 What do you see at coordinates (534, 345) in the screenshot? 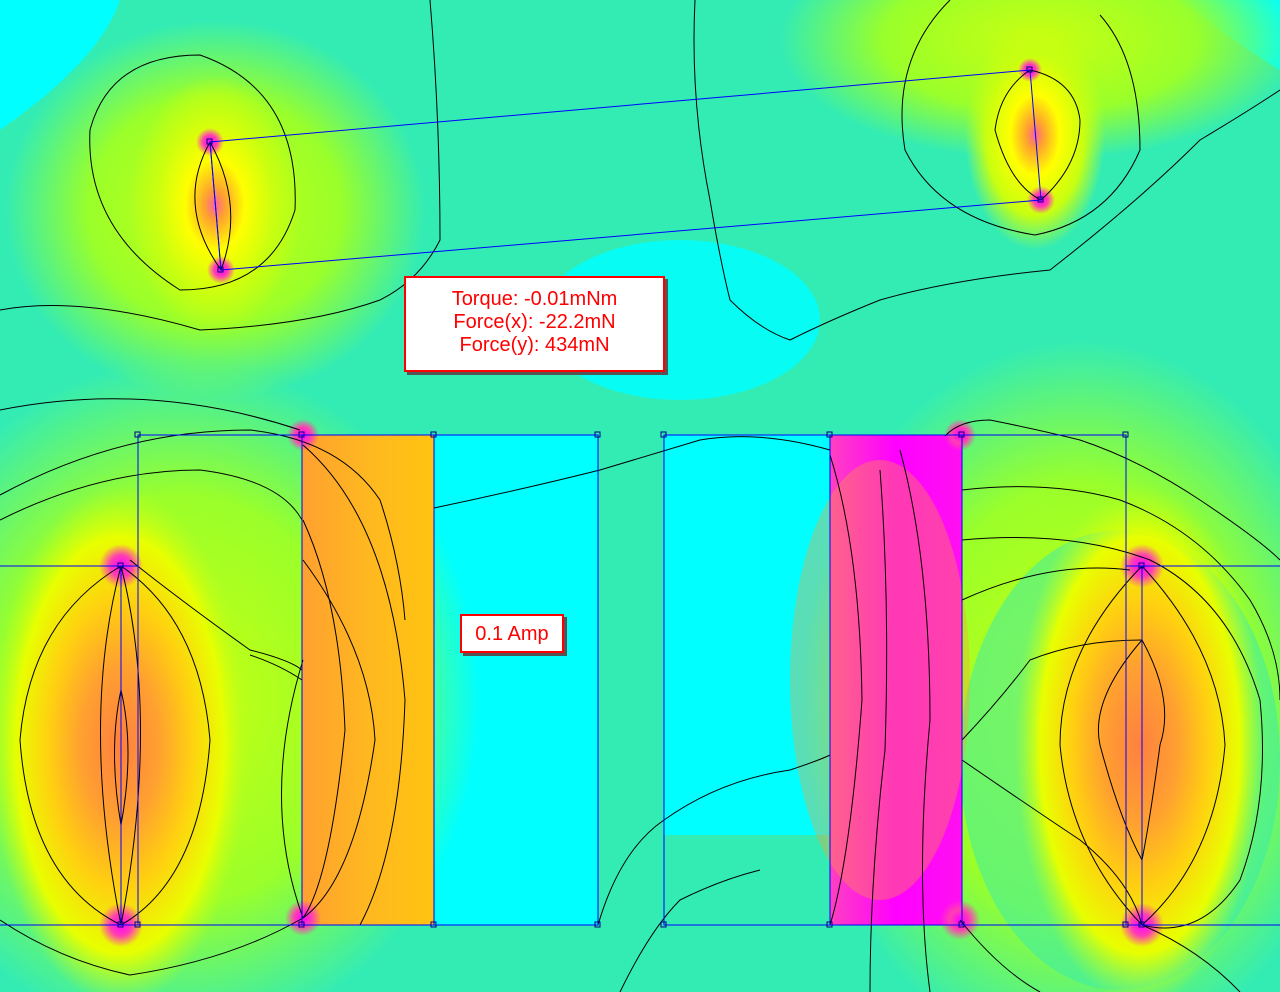
I see `force-y-text: Force(y): 434mN` at bounding box center [534, 345].